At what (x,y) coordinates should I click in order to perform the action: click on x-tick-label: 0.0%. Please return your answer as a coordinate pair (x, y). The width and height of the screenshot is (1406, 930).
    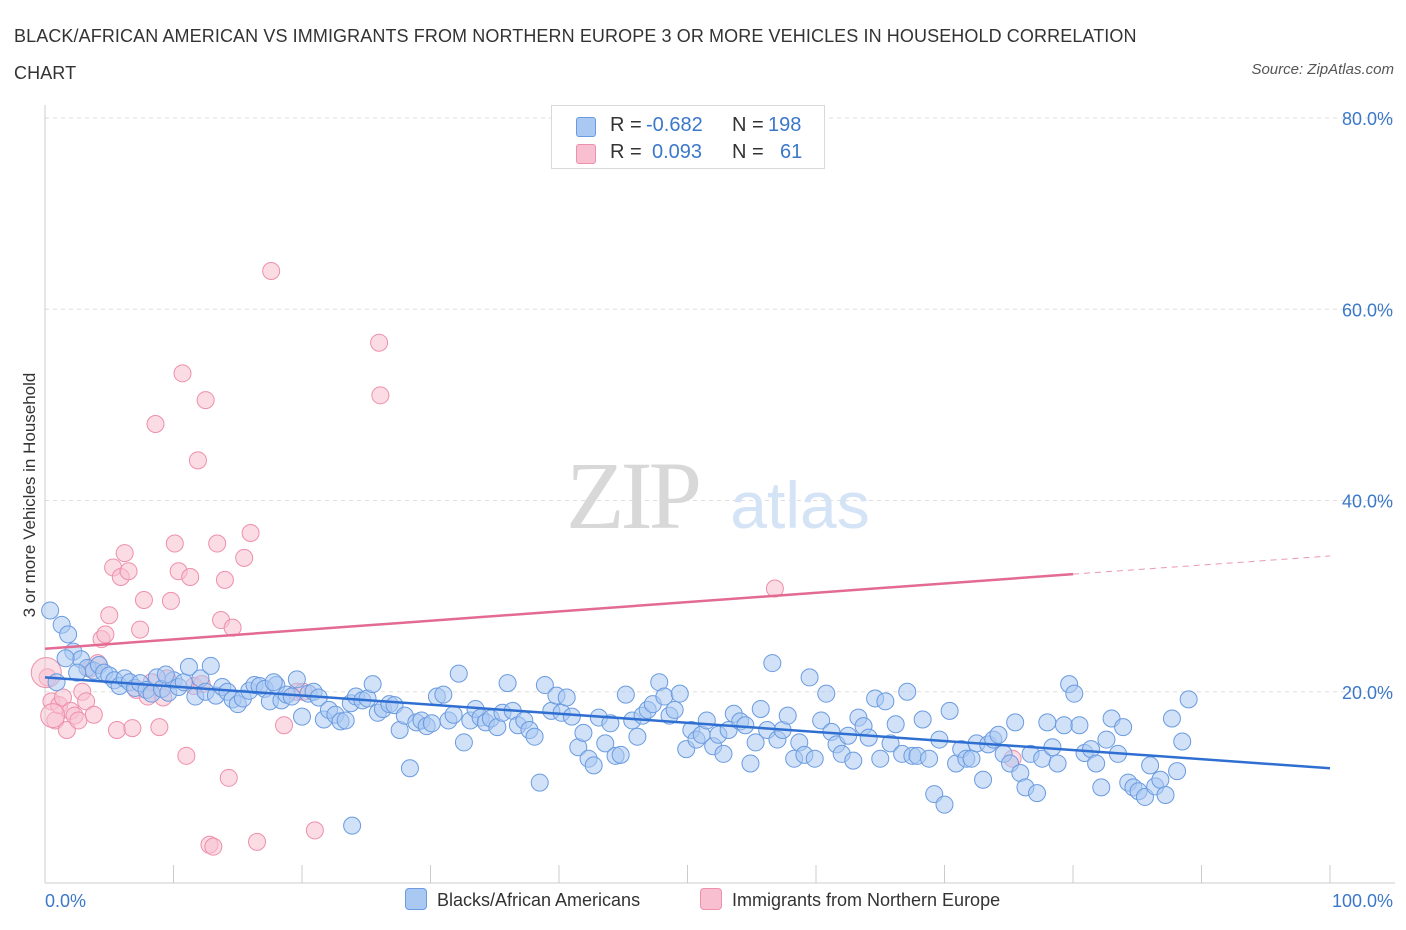
    Looking at the image, I should click on (65, 901).